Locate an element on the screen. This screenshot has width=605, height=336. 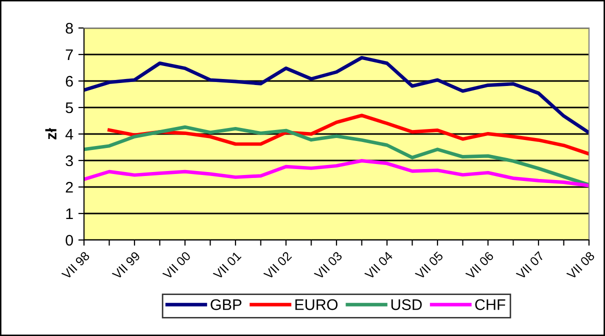
y-tick-label: 3 is located at coordinates (69, 160).